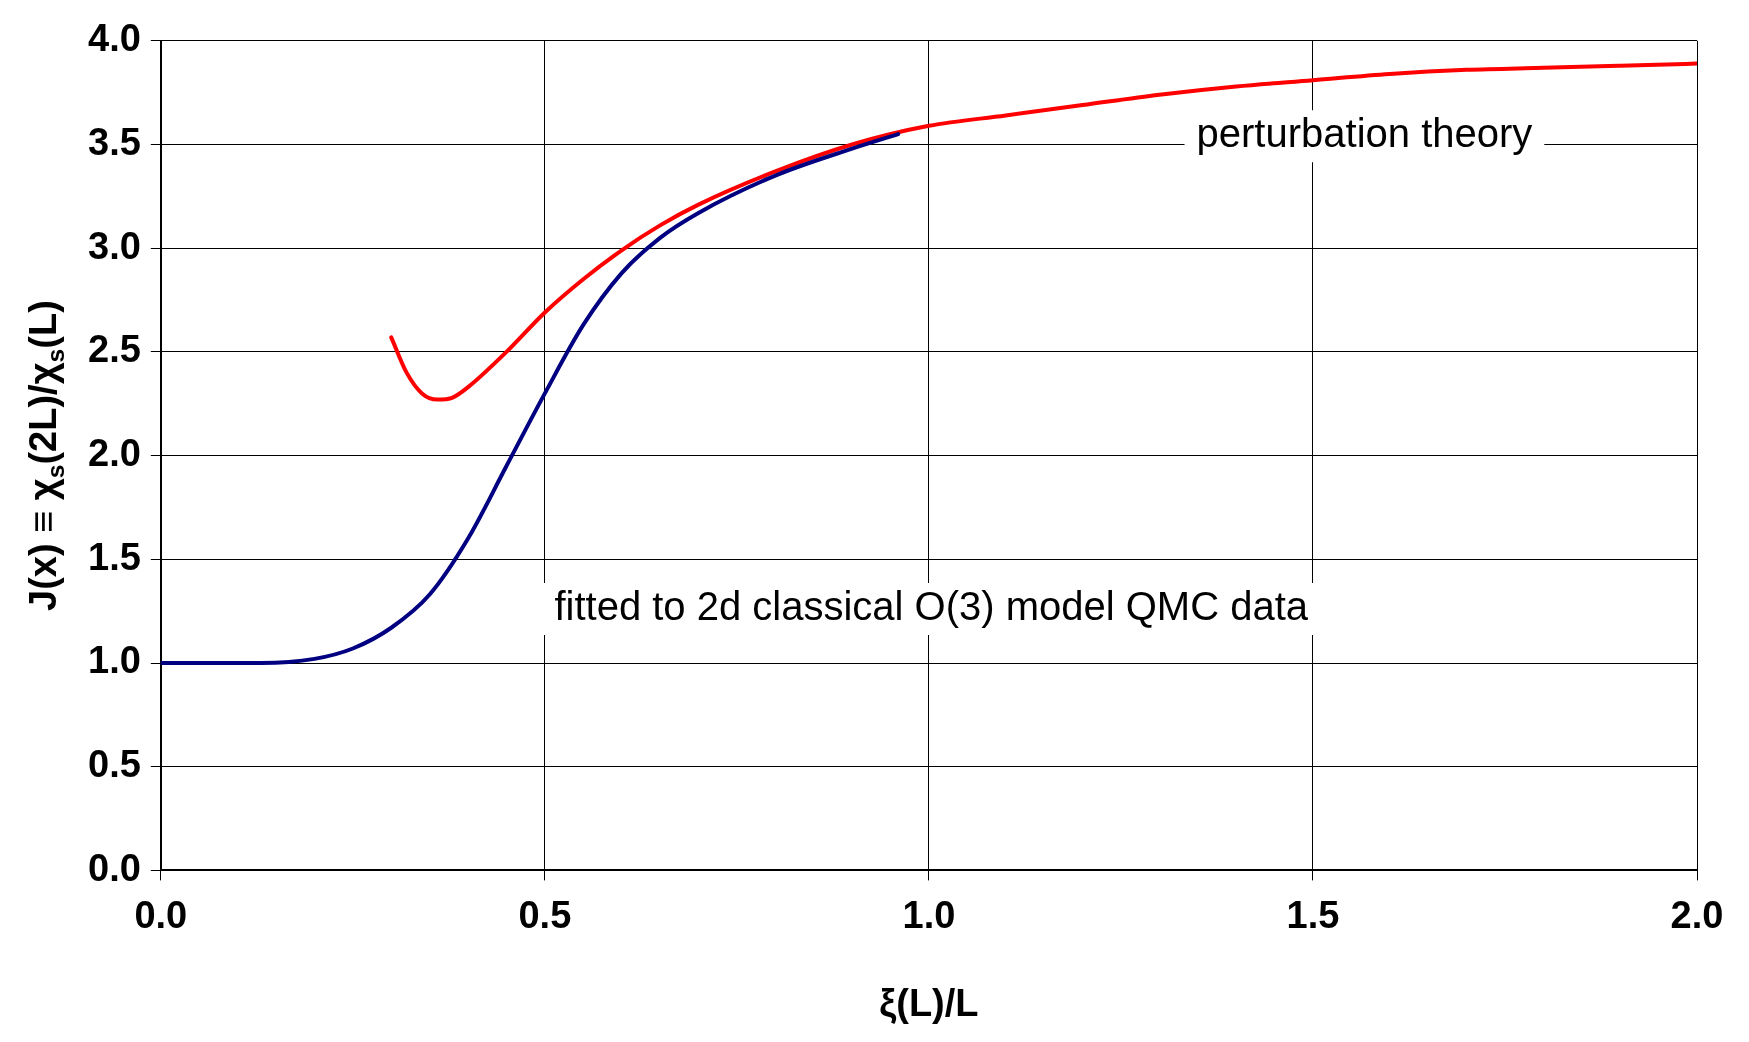 Image resolution: width=1749 pixels, height=1042 pixels. What do you see at coordinates (114, 556) in the screenshot?
I see `y-tick-label: 1.5` at bounding box center [114, 556].